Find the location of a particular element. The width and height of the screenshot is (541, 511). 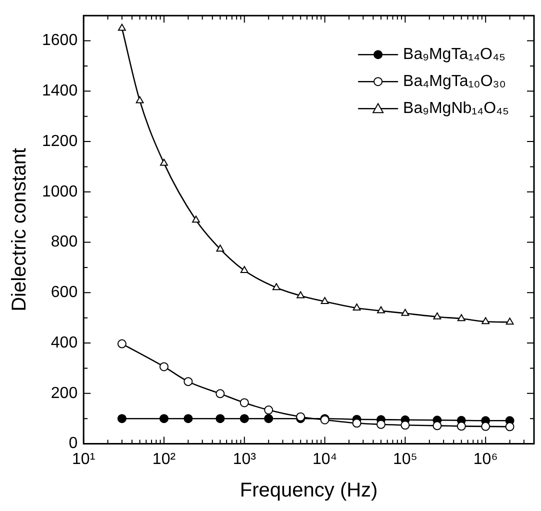

y-tick-label: 800 is located at coordinates (64, 242).